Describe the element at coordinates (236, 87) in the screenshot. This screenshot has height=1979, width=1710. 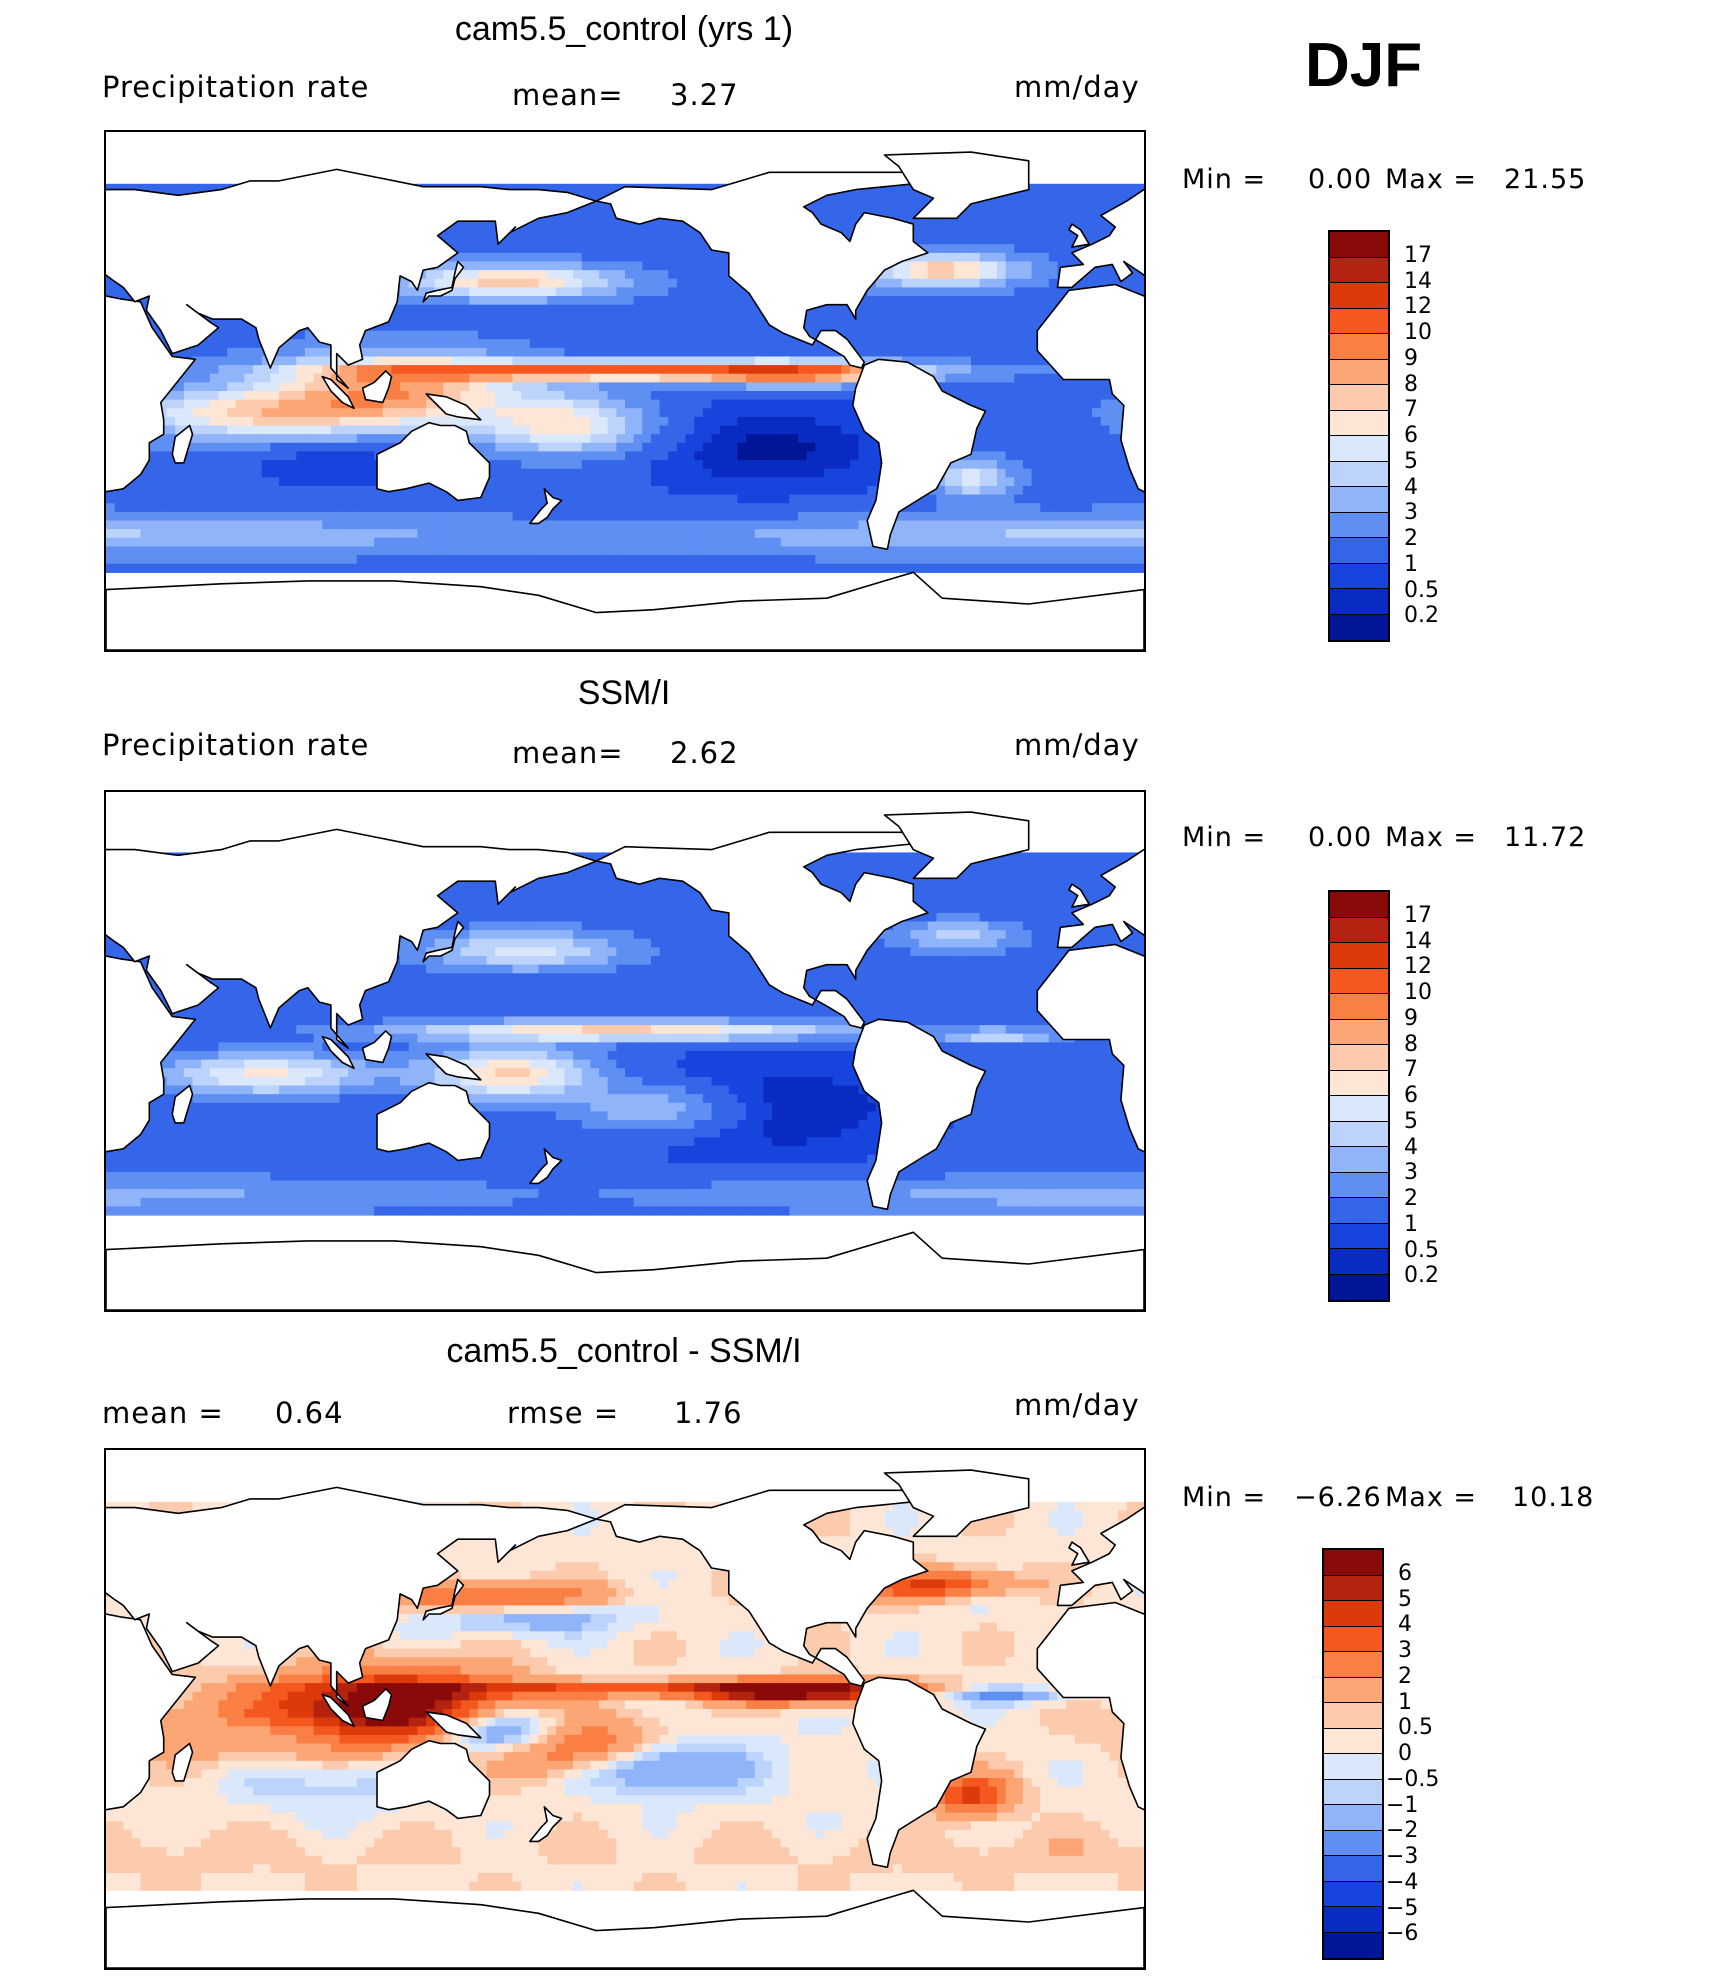
I see `panel1-variable: Precipitation rate` at that location.